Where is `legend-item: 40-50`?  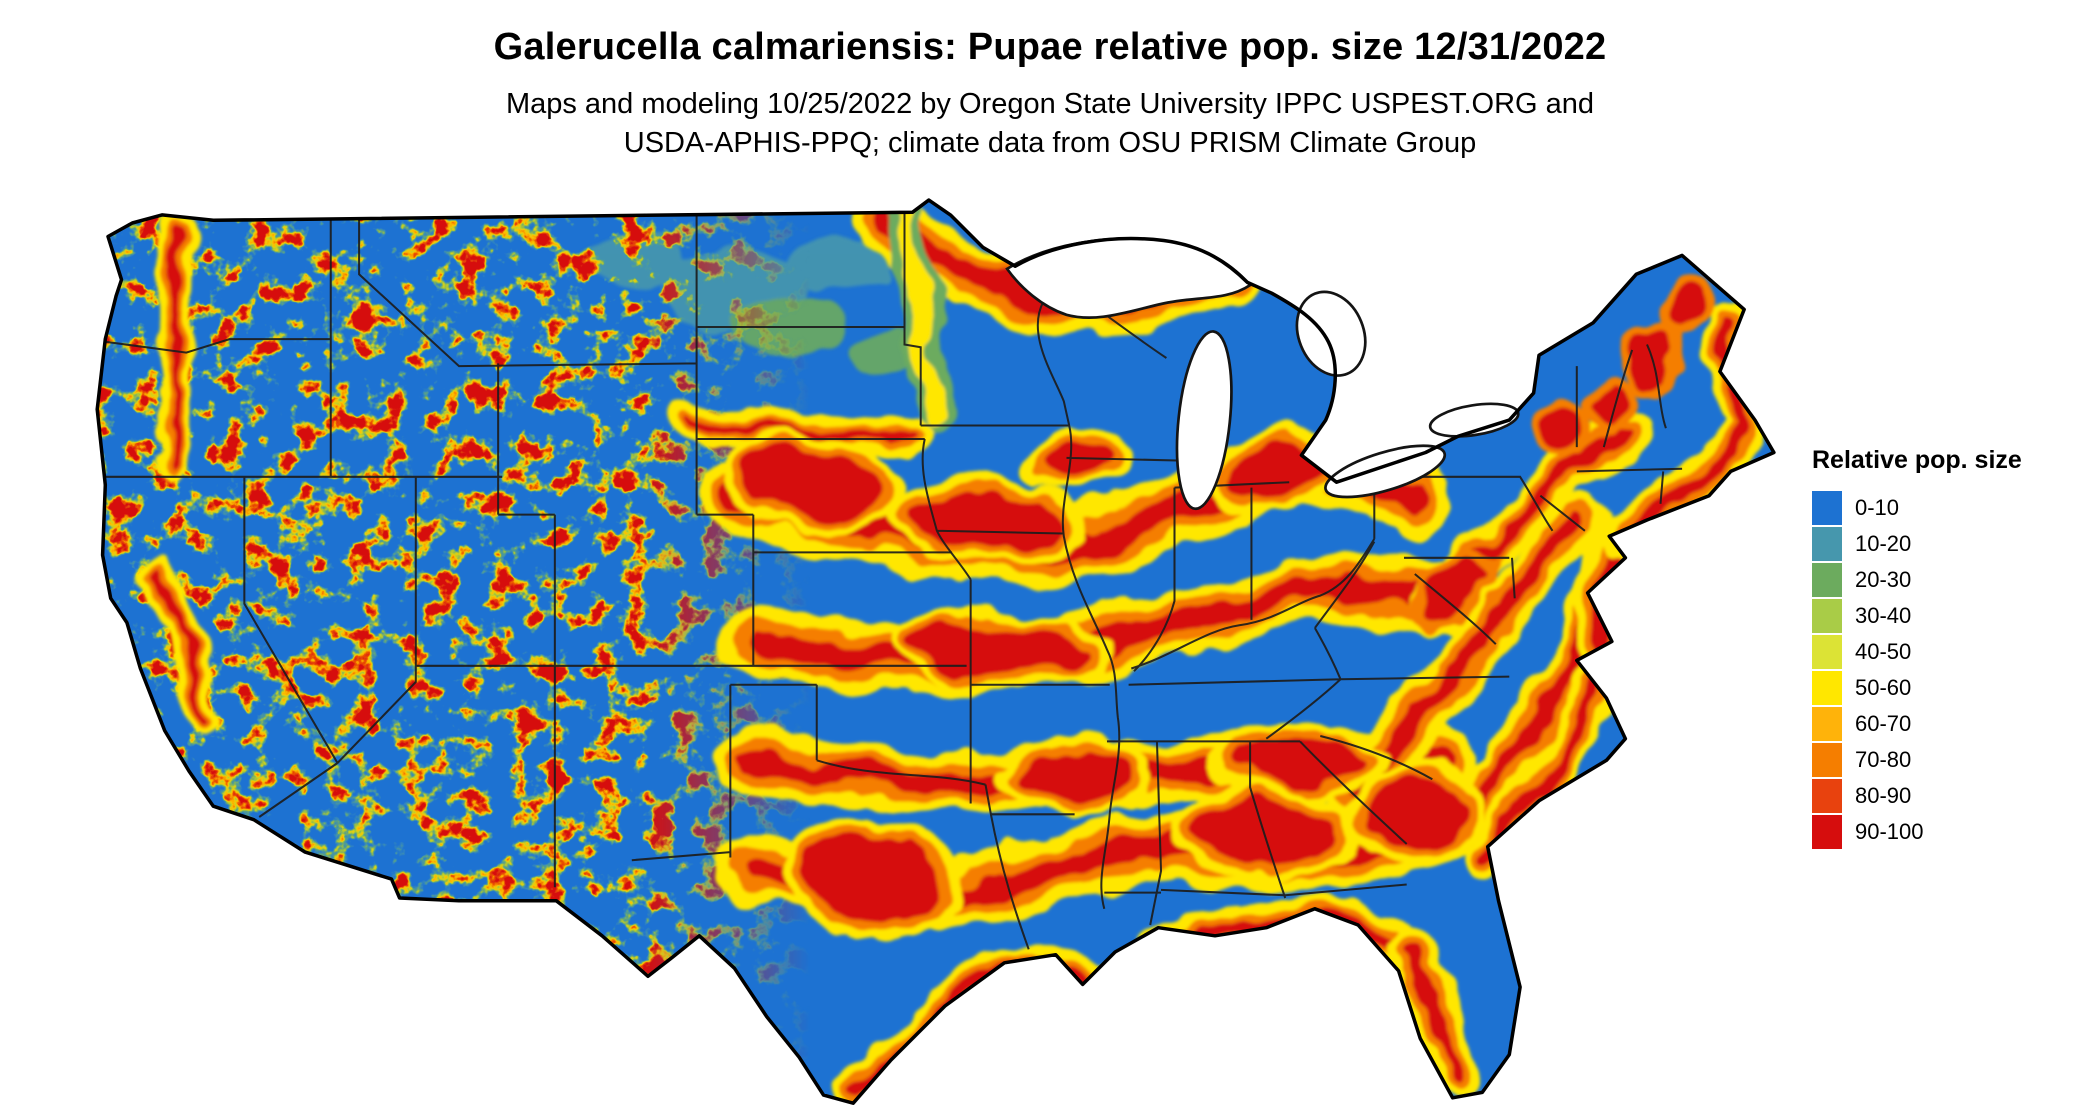
legend-item: 40-50 is located at coordinates (1917, 652).